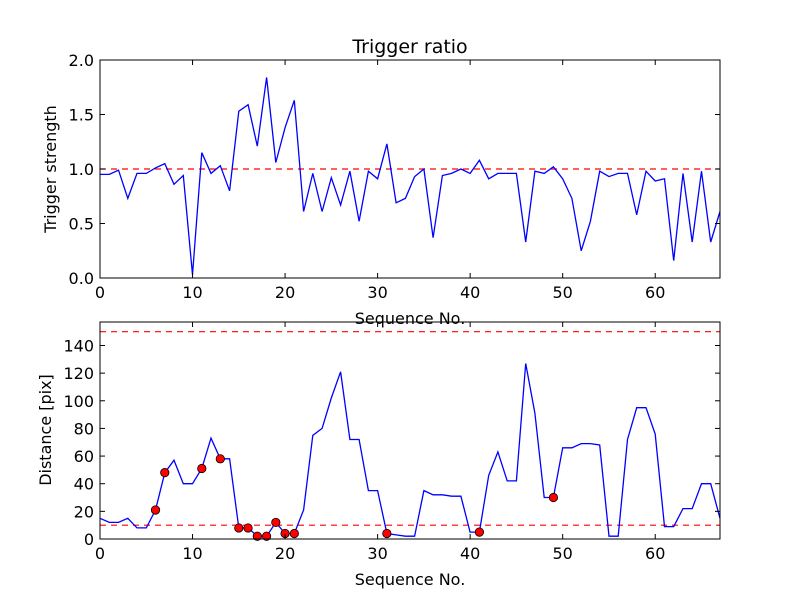  Describe the element at coordinates (78, 373) in the screenshot. I see `y-tick-label: 120` at that location.